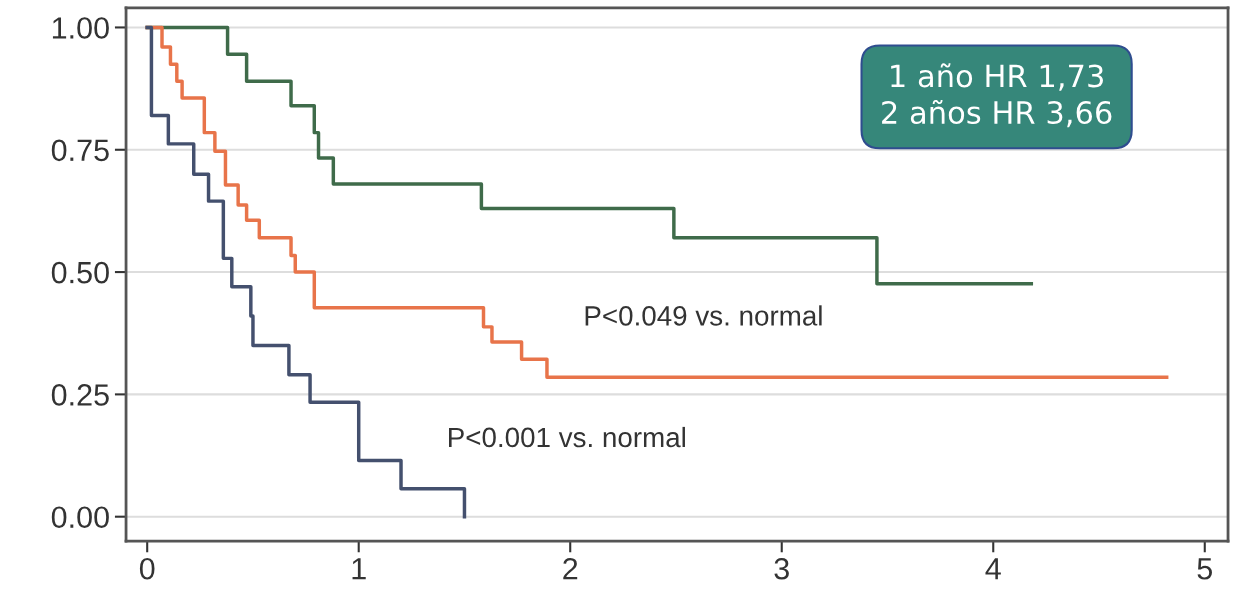  What do you see at coordinates (80, 272) in the screenshot?
I see `y-tick-label: 0.50` at bounding box center [80, 272].